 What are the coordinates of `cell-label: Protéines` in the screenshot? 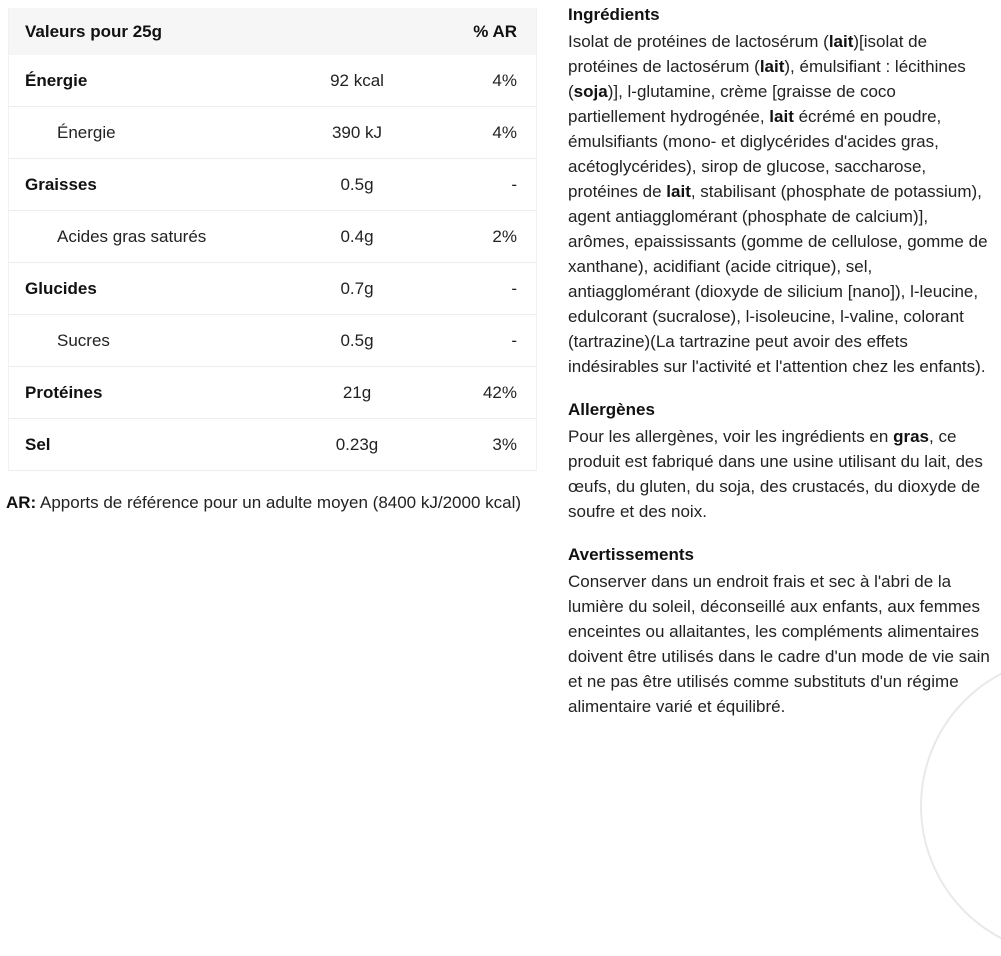 It's located at (64, 392).